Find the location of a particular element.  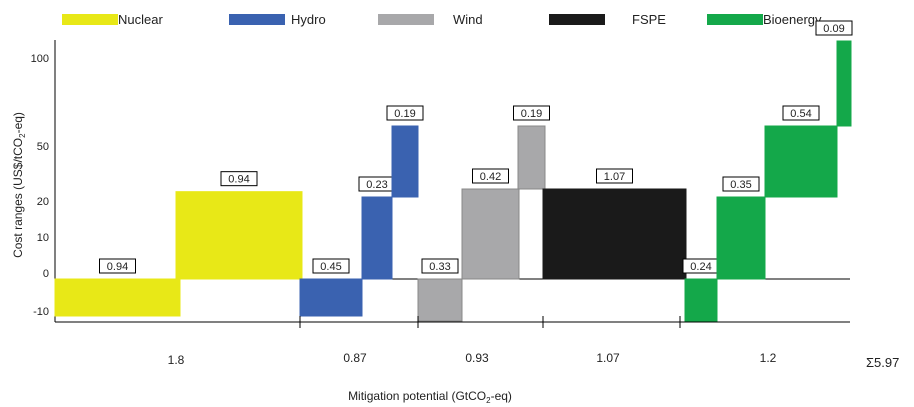

y-axis-title: Cost ranges (US$/tCO2-eq) is located at coordinates (19, 185).